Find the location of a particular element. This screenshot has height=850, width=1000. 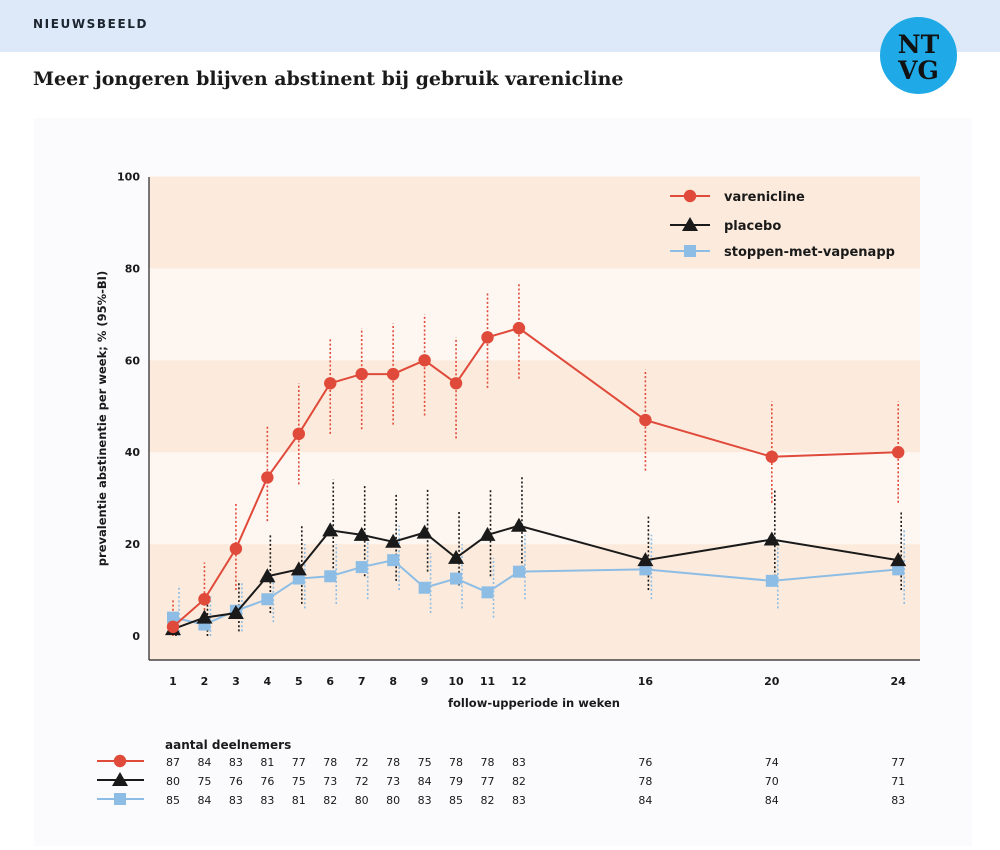

x-tick-label: 20 is located at coordinates (772, 681).